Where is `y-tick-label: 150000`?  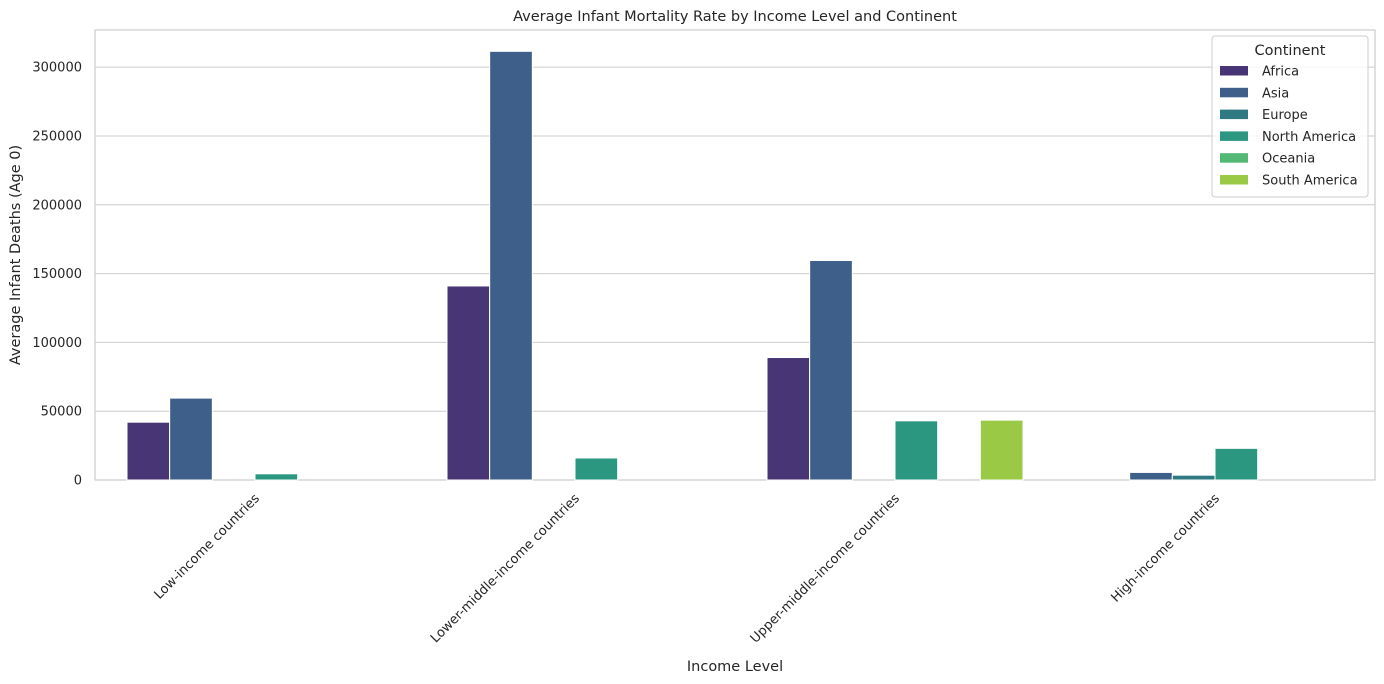 y-tick-label: 150000 is located at coordinates (57, 274).